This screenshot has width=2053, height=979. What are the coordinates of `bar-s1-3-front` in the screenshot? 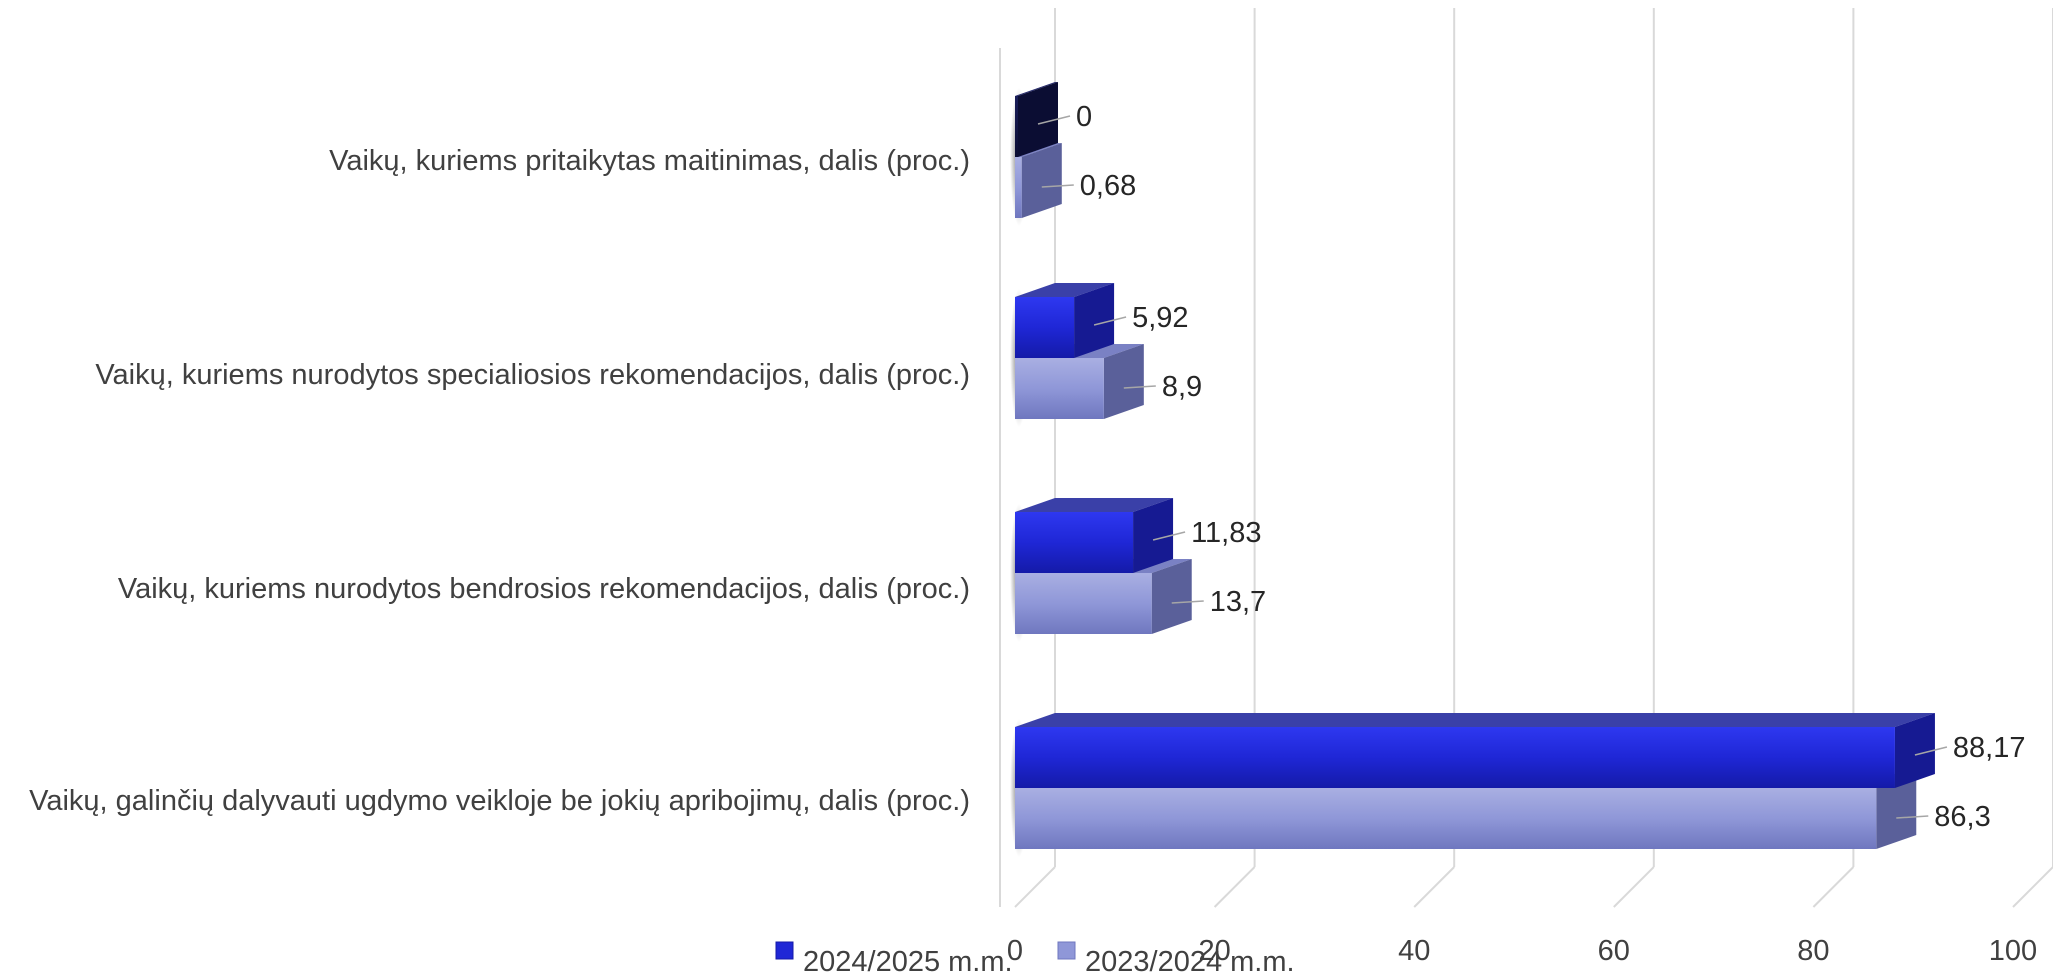 It's located at (1446, 818).